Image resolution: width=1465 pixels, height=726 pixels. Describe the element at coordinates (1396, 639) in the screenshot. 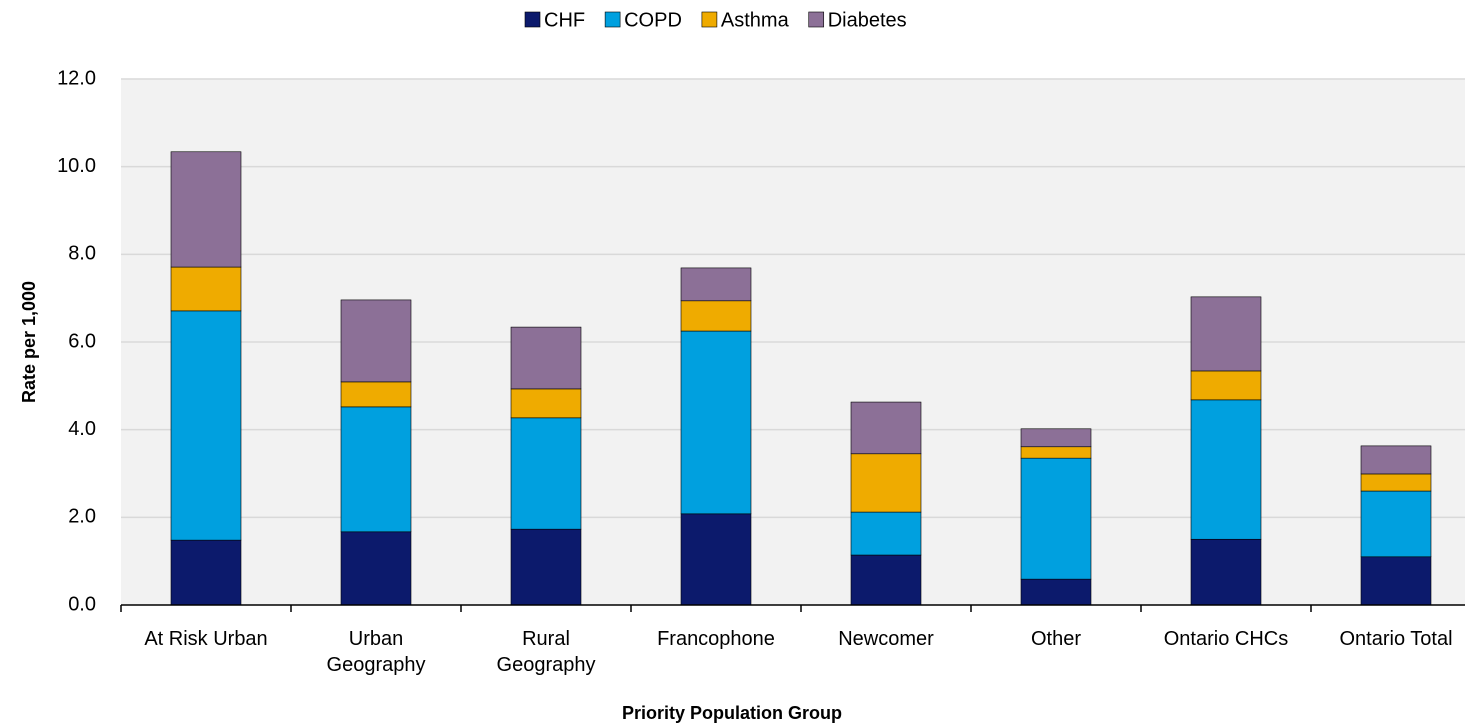

I see `x-tick-label: Ontario Total` at that location.